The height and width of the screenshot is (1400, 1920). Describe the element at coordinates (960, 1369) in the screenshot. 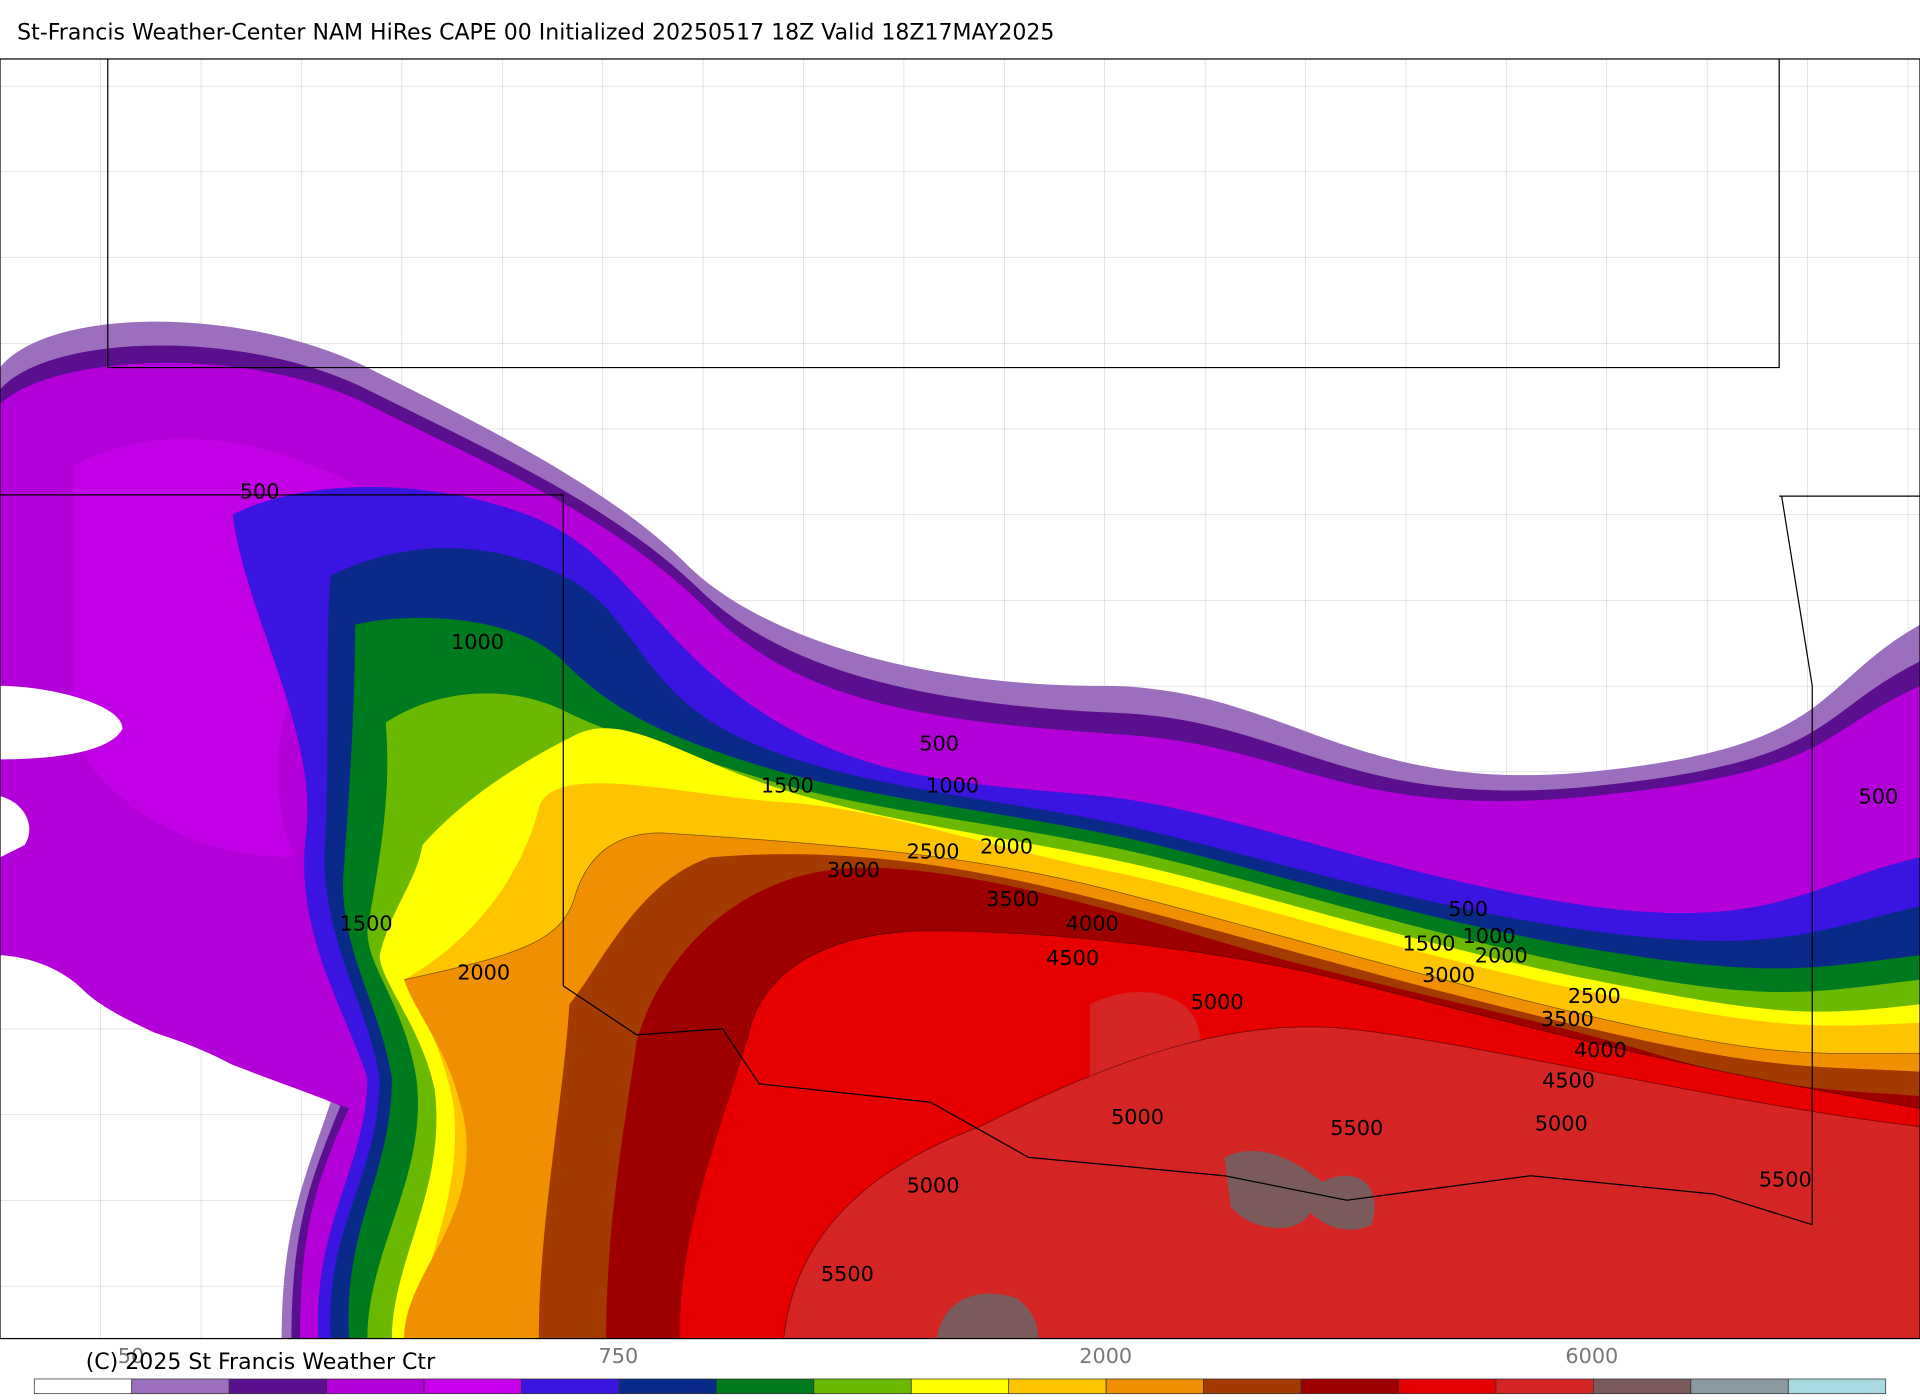

I see `colorbar: 50 750 2000 6000` at that location.